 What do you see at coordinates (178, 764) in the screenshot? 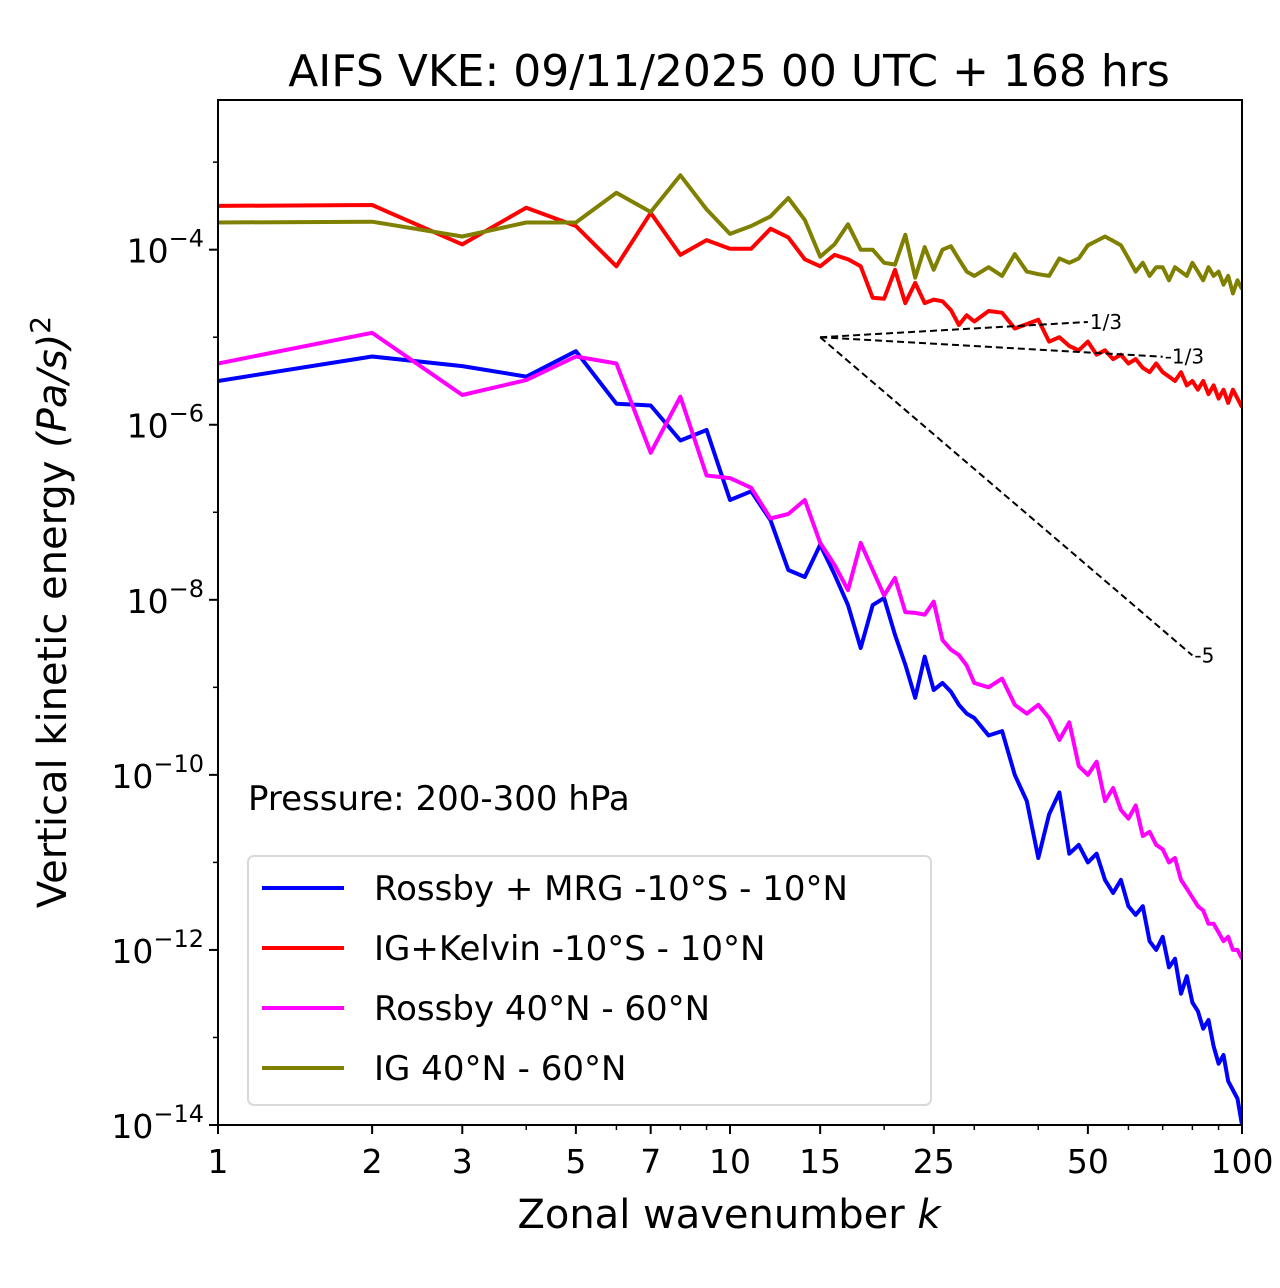
I see `y-tick-exponent: −10` at bounding box center [178, 764].